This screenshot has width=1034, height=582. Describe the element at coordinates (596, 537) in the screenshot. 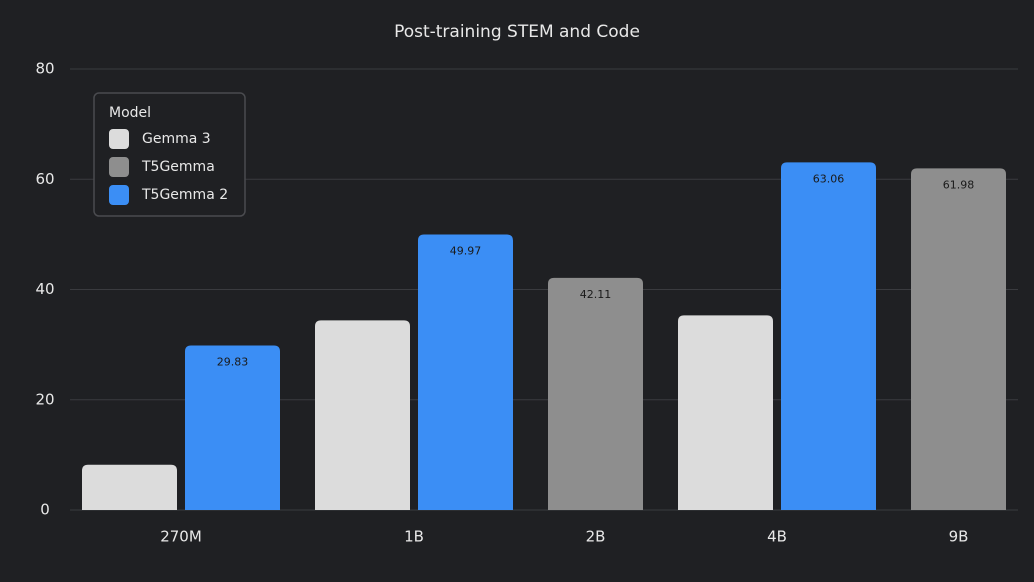

I see `x-tick-label: 2B` at that location.